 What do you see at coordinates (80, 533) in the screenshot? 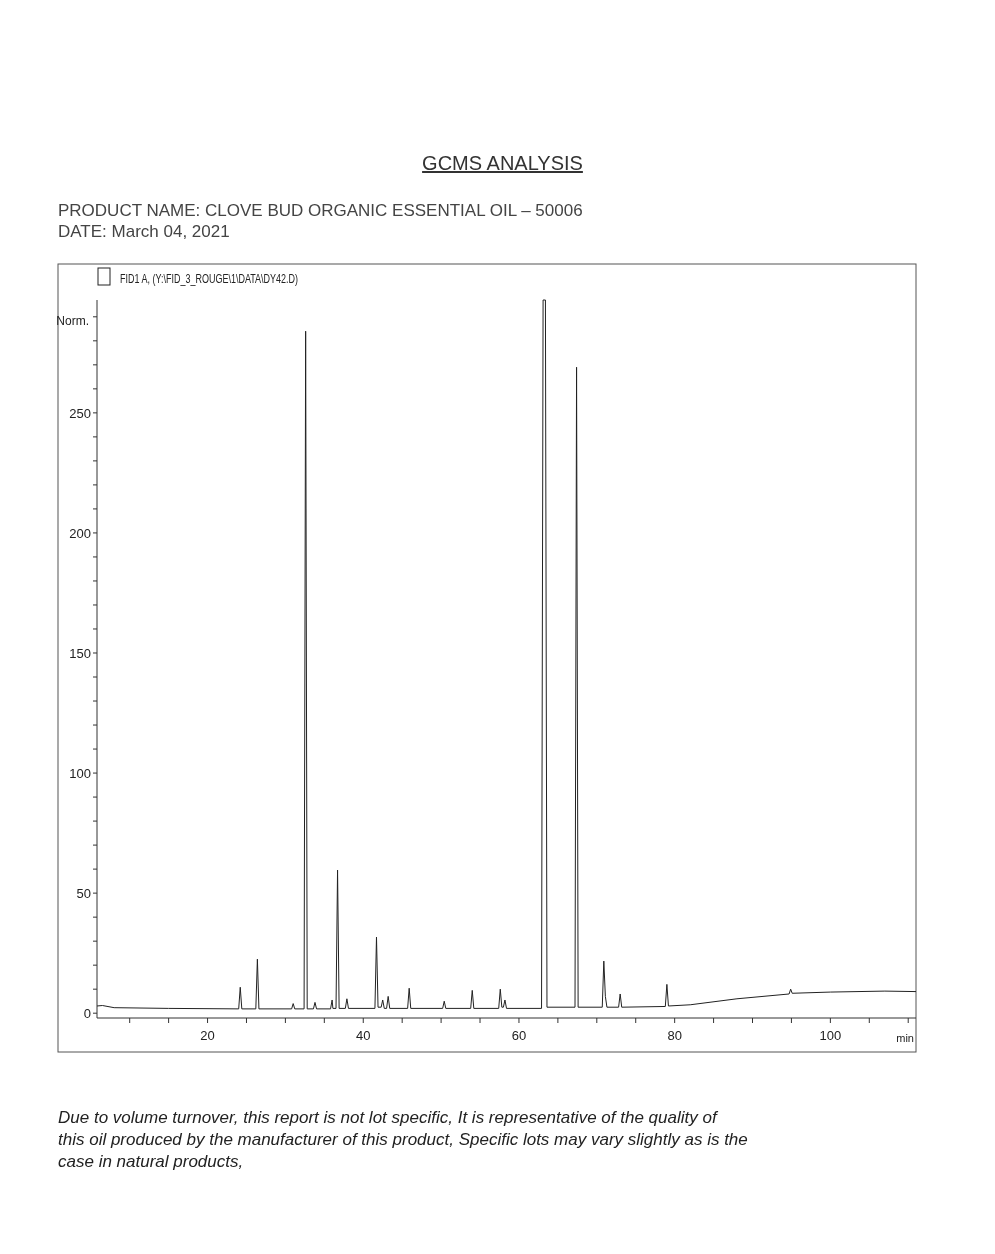
I see `y-tick-label: 200` at bounding box center [80, 533].